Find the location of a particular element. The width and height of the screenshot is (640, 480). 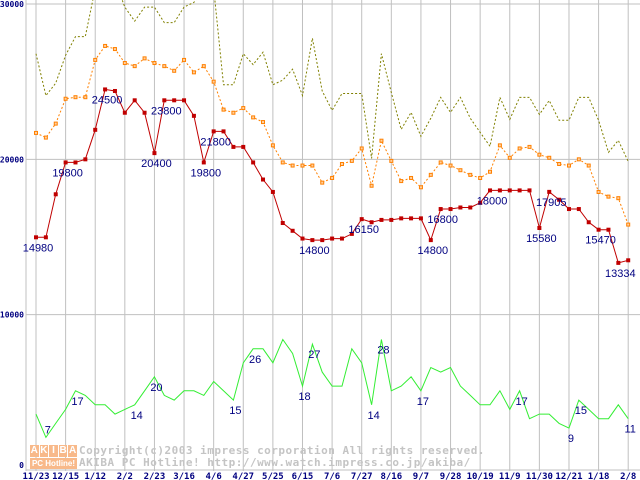

x-tick-label: 9/28 is located at coordinates (451, 476).